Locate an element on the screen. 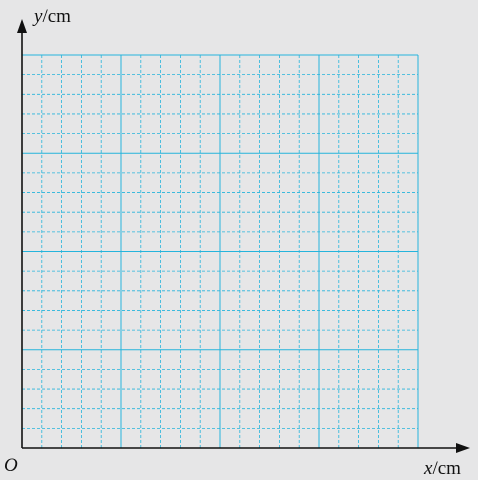 Image resolution: width=478 pixels, height=480 pixels. origin-label: O is located at coordinates (11, 465).